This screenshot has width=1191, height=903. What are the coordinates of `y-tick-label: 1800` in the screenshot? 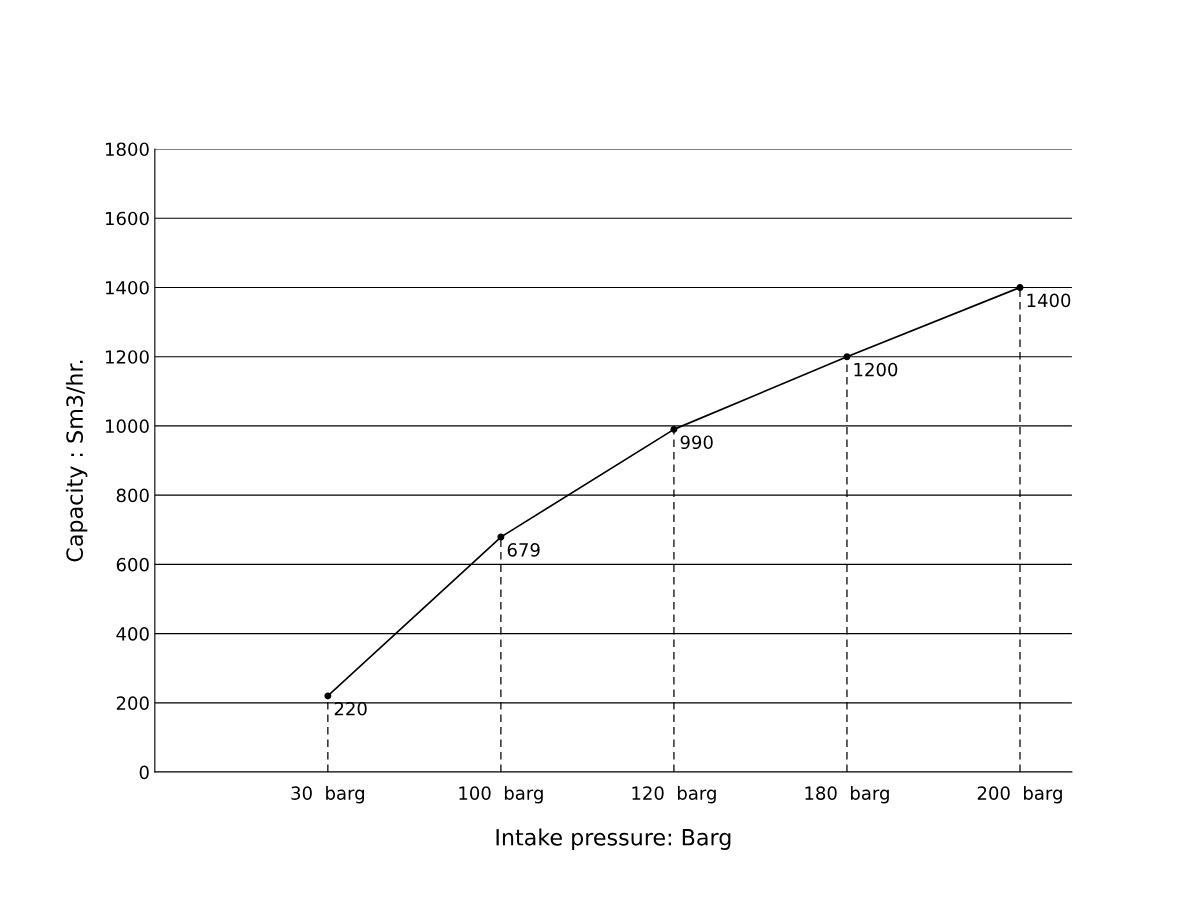 It's located at (127, 149).